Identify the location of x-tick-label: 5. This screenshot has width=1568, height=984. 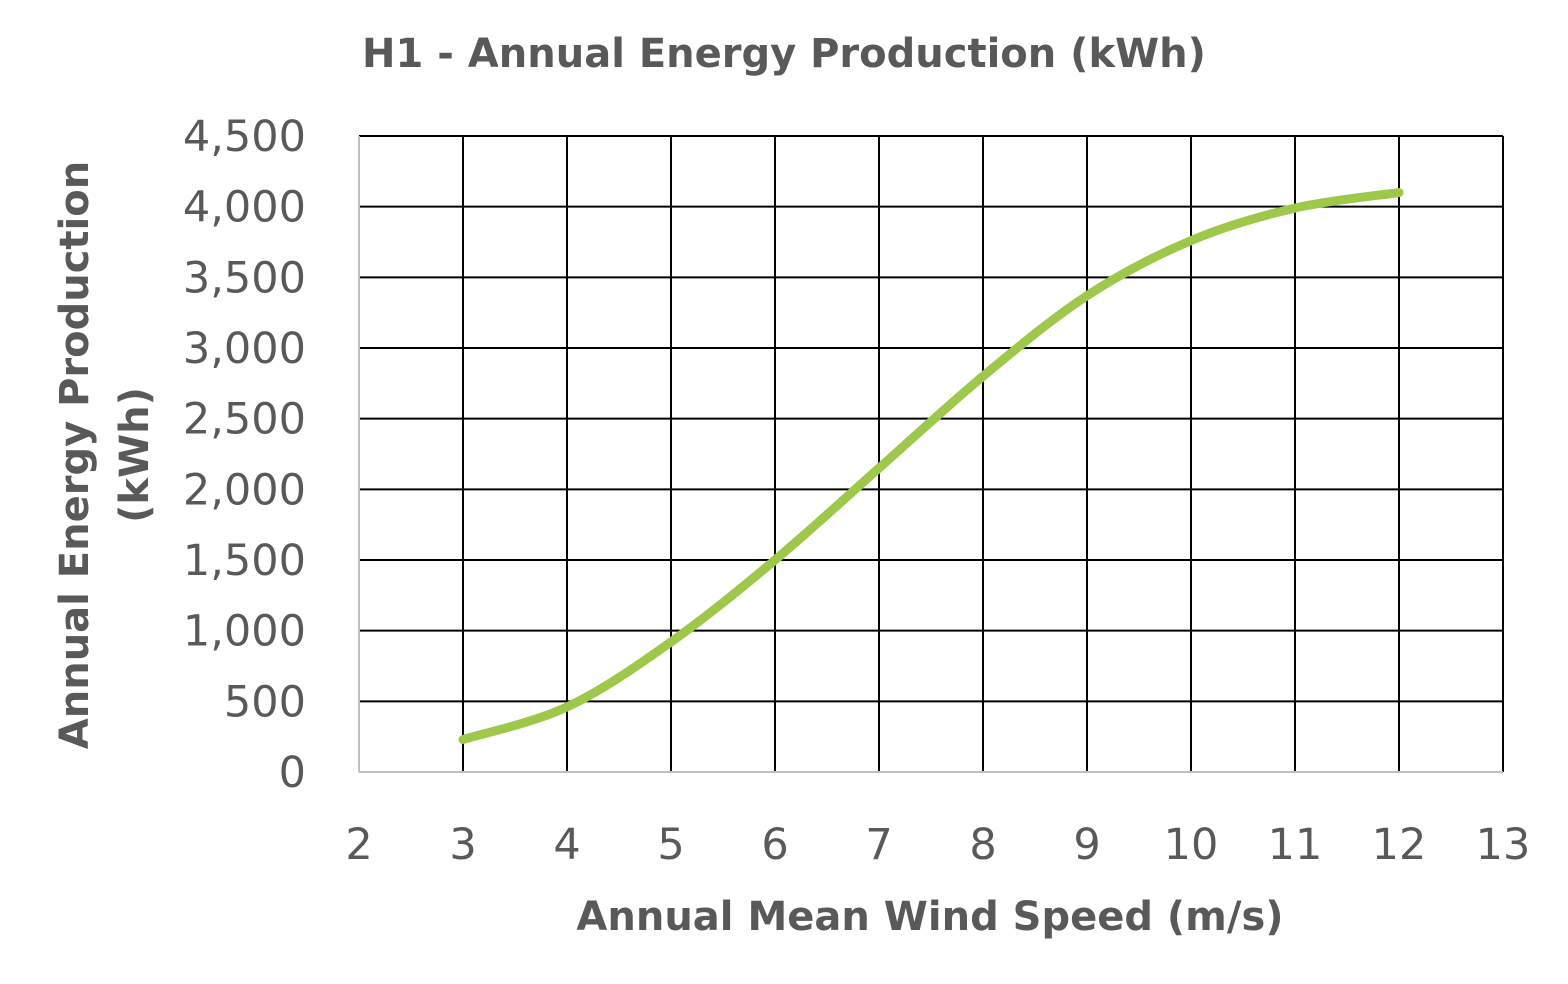
(670, 845).